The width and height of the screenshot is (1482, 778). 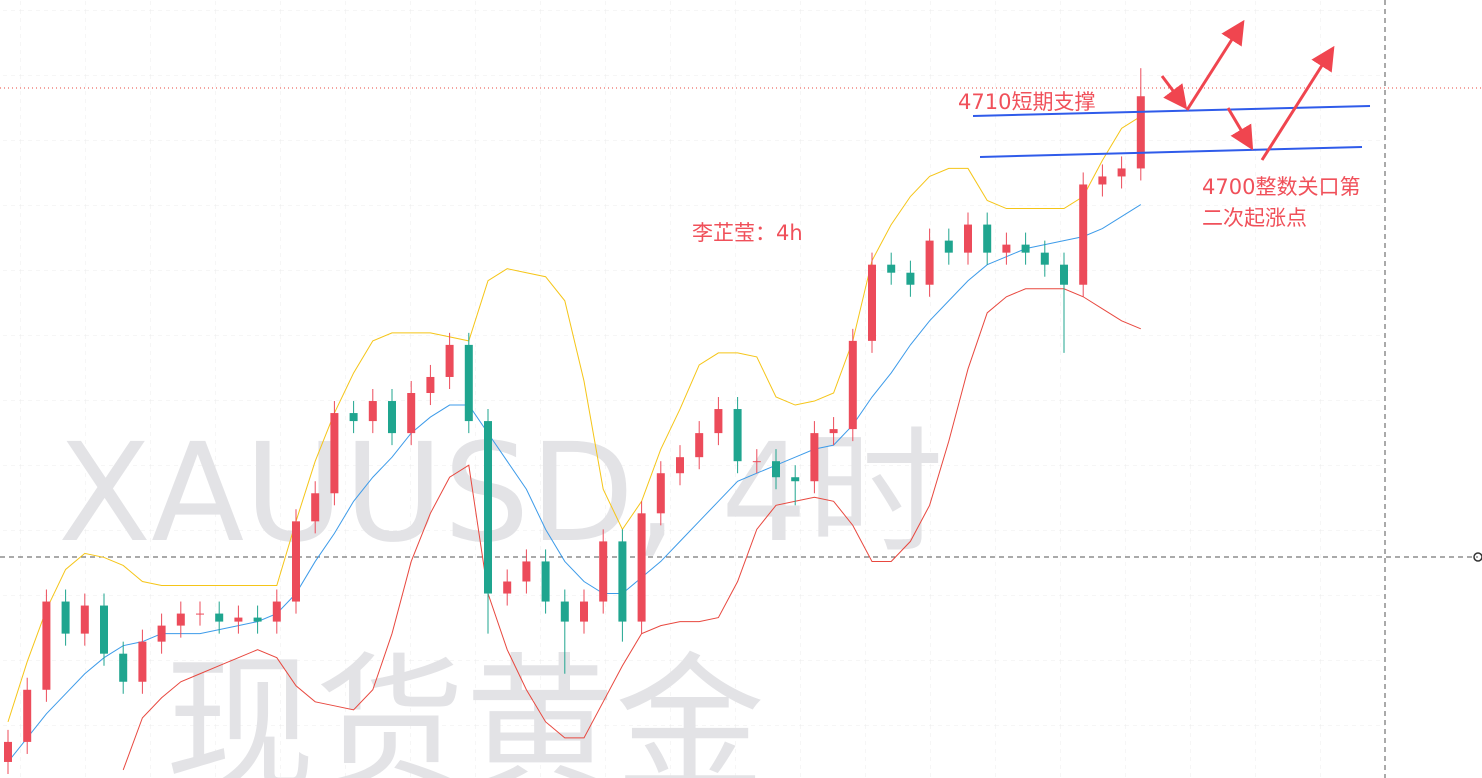 I want to click on annotation: 4710短期支撑, so click(x=1026, y=102).